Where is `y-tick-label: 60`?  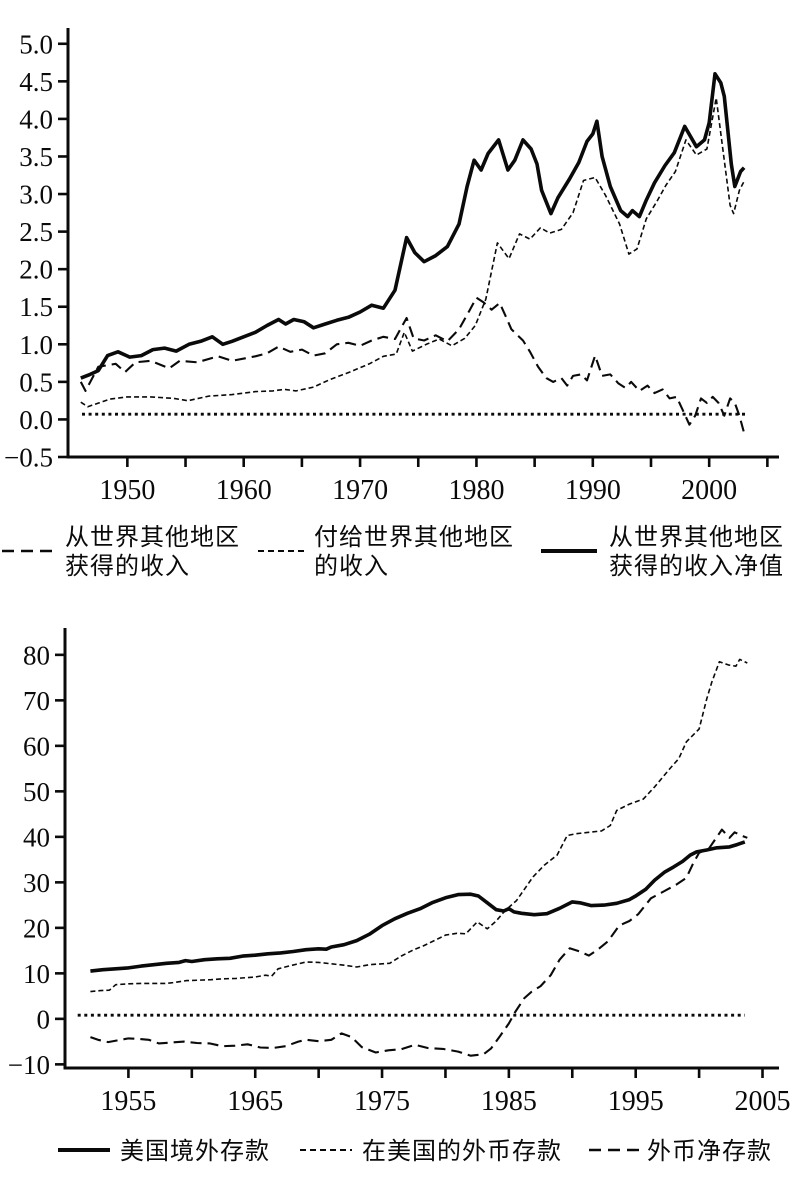 y-tick-label: 60 is located at coordinates (36, 746).